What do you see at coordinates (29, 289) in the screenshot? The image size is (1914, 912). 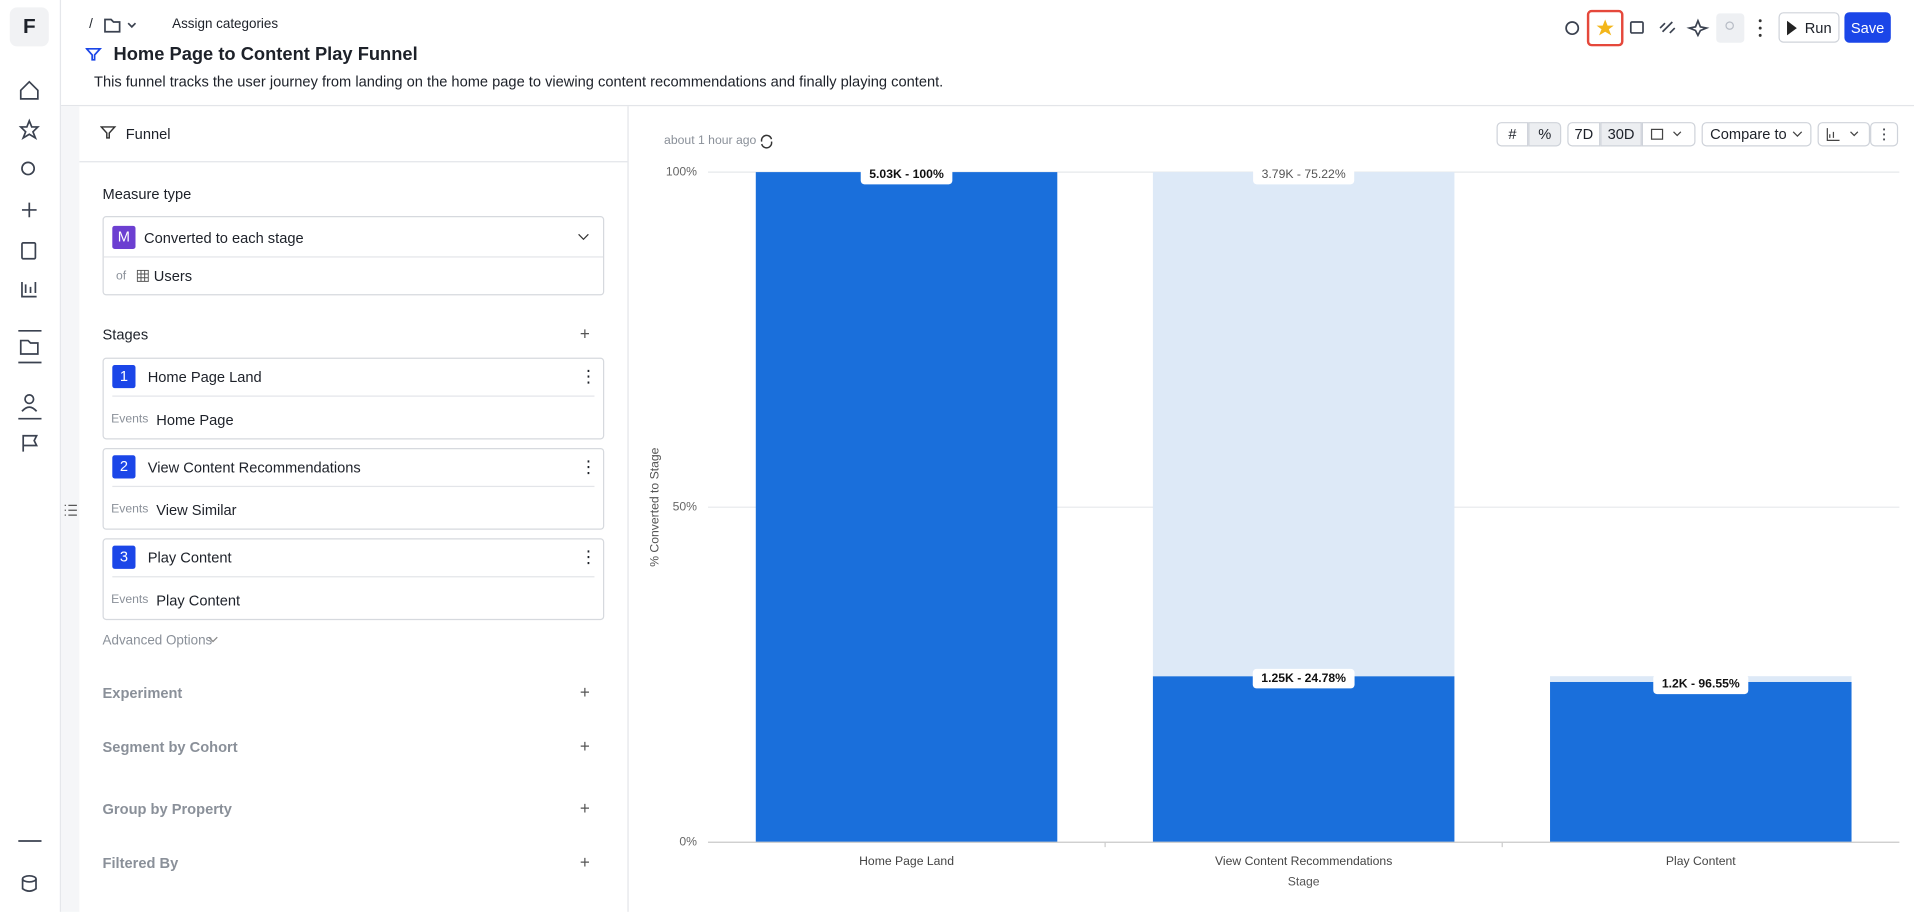 I see `charts-icon` at bounding box center [29, 289].